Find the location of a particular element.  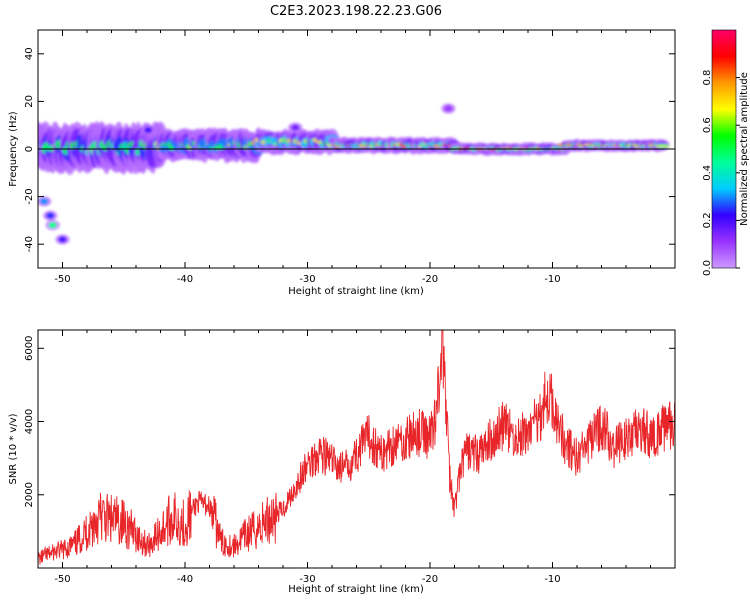

colorbar-tick-label: 0.6 is located at coordinates (707, 125).